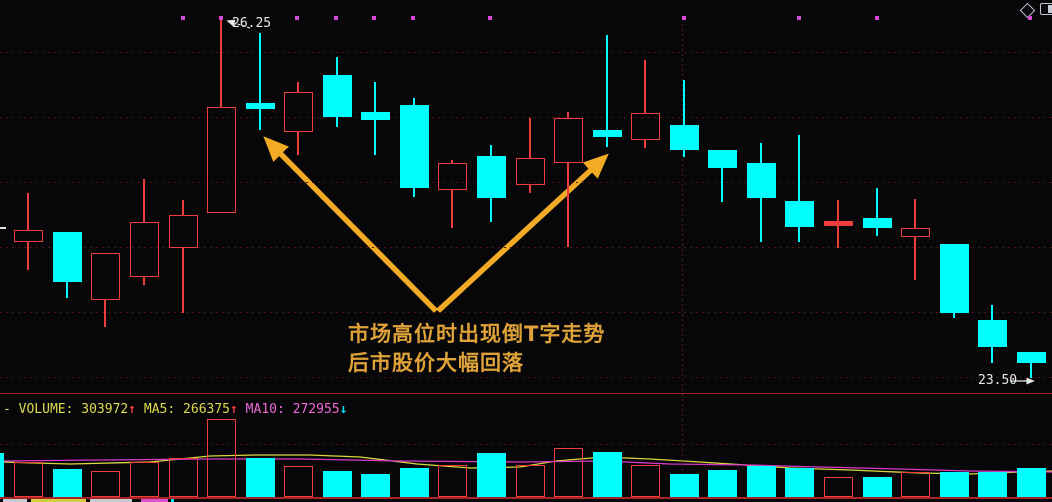 This screenshot has height=502, width=1052. I want to click on left-price-tick, so click(3, 228).